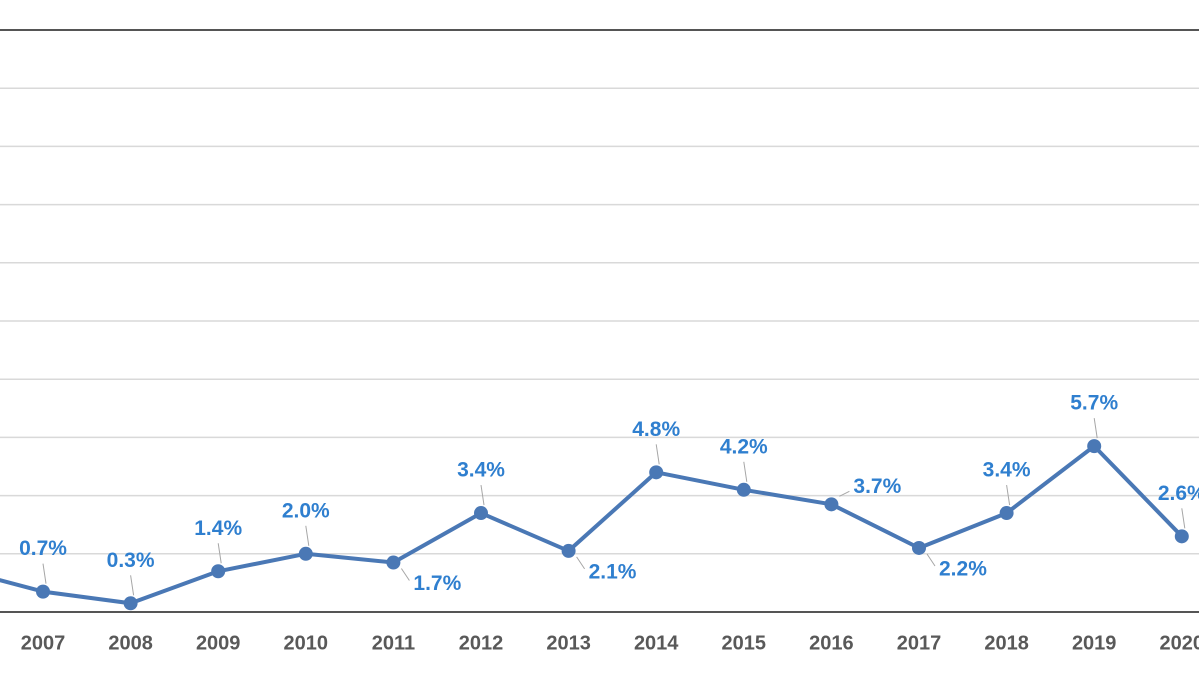 The height and width of the screenshot is (675, 1199). Describe the element at coordinates (306, 510) in the screenshot. I see `data-label: 2.0%` at that location.